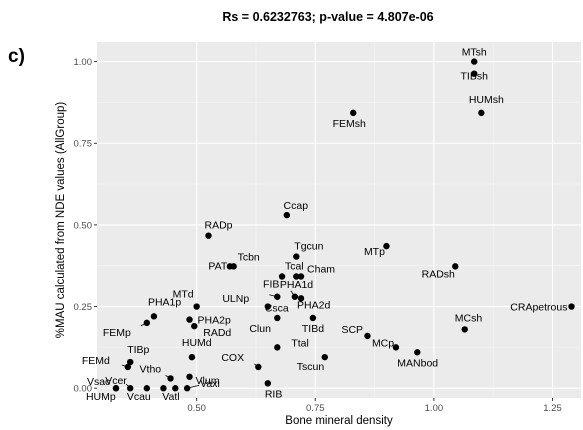  I want to click on point-label: Tgcun, so click(308, 247).